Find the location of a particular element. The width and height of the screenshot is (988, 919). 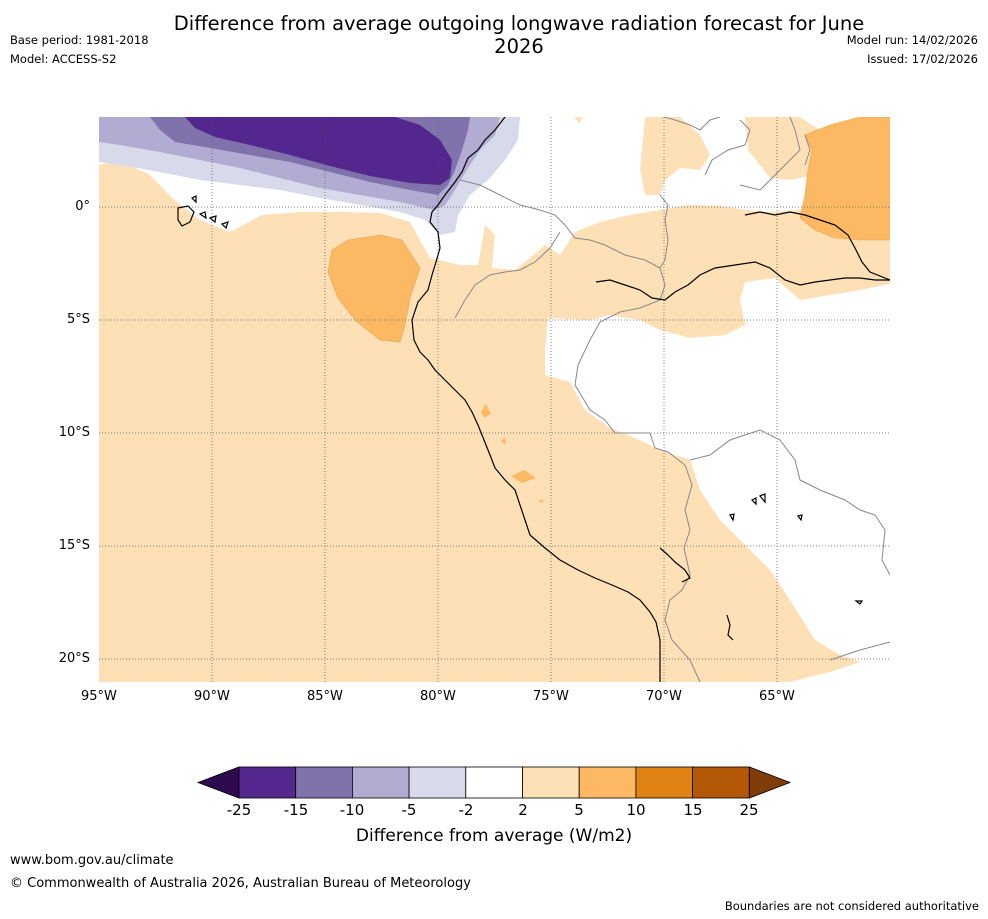

lat-label-10s: 10°S is located at coordinates (74, 432).